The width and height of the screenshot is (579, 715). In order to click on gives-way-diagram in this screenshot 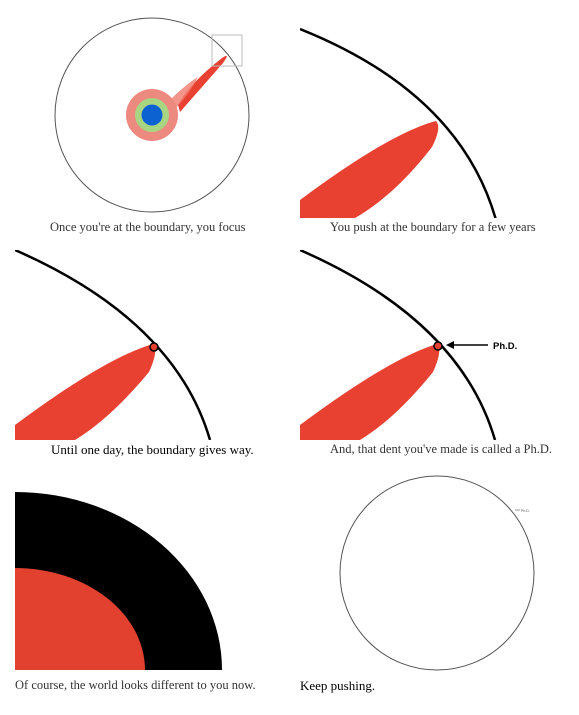, I will do `click(113, 345)`.